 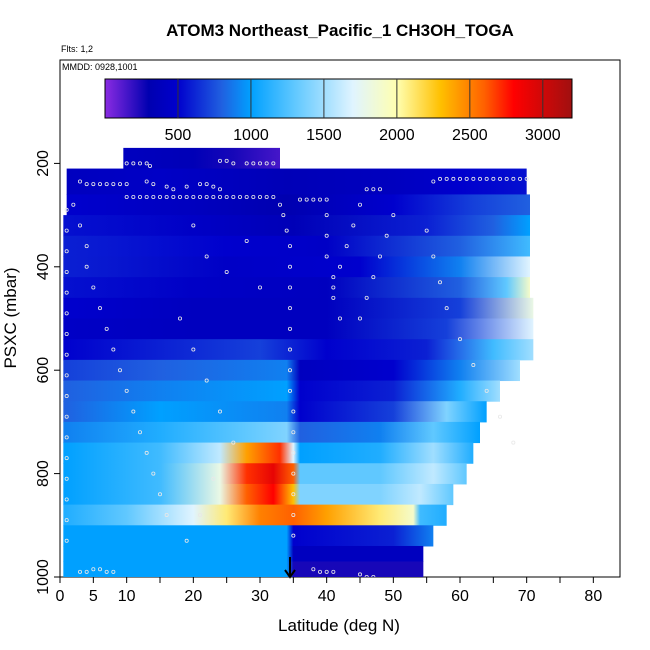 I want to click on x-axis-title: Latitude (deg N), so click(x=339, y=625).